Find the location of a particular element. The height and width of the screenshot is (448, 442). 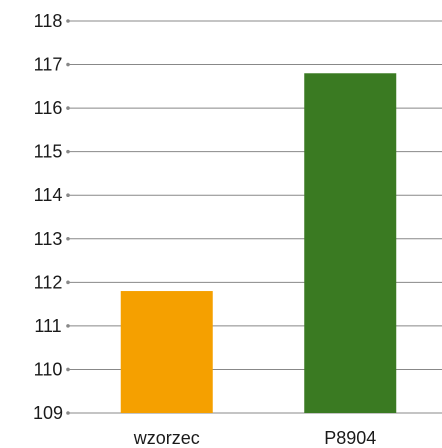

y-tick-label: 117 is located at coordinates (48, 65).